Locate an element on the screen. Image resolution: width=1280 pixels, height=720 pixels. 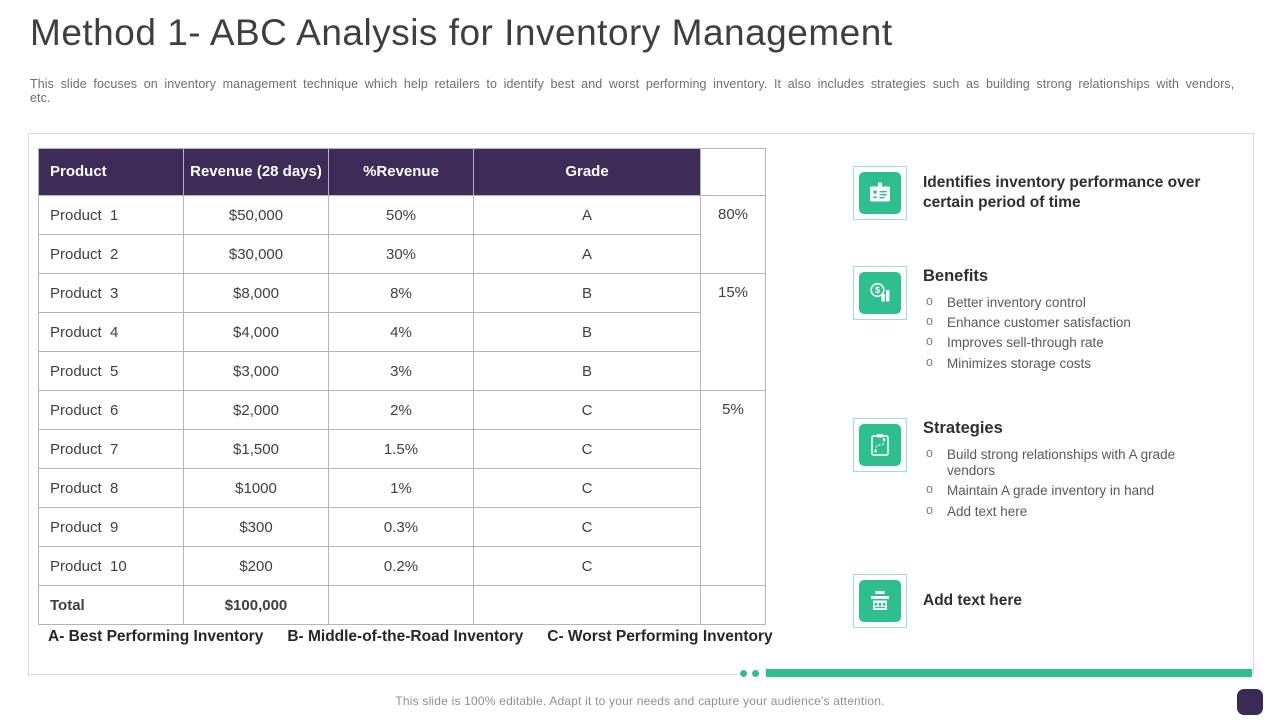
table-row: Product 1 $50,000 50% A 80% is located at coordinates (402, 234).